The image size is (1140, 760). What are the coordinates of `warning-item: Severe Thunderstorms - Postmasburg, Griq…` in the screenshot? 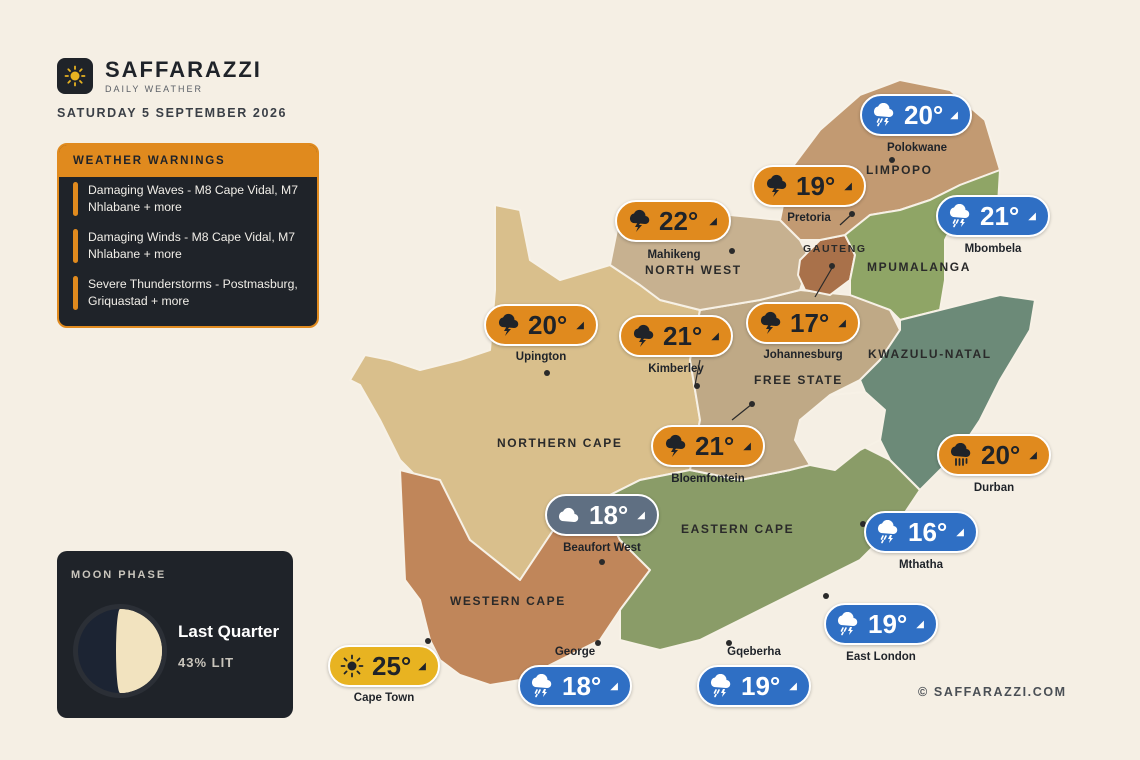 It's located at (195, 293).